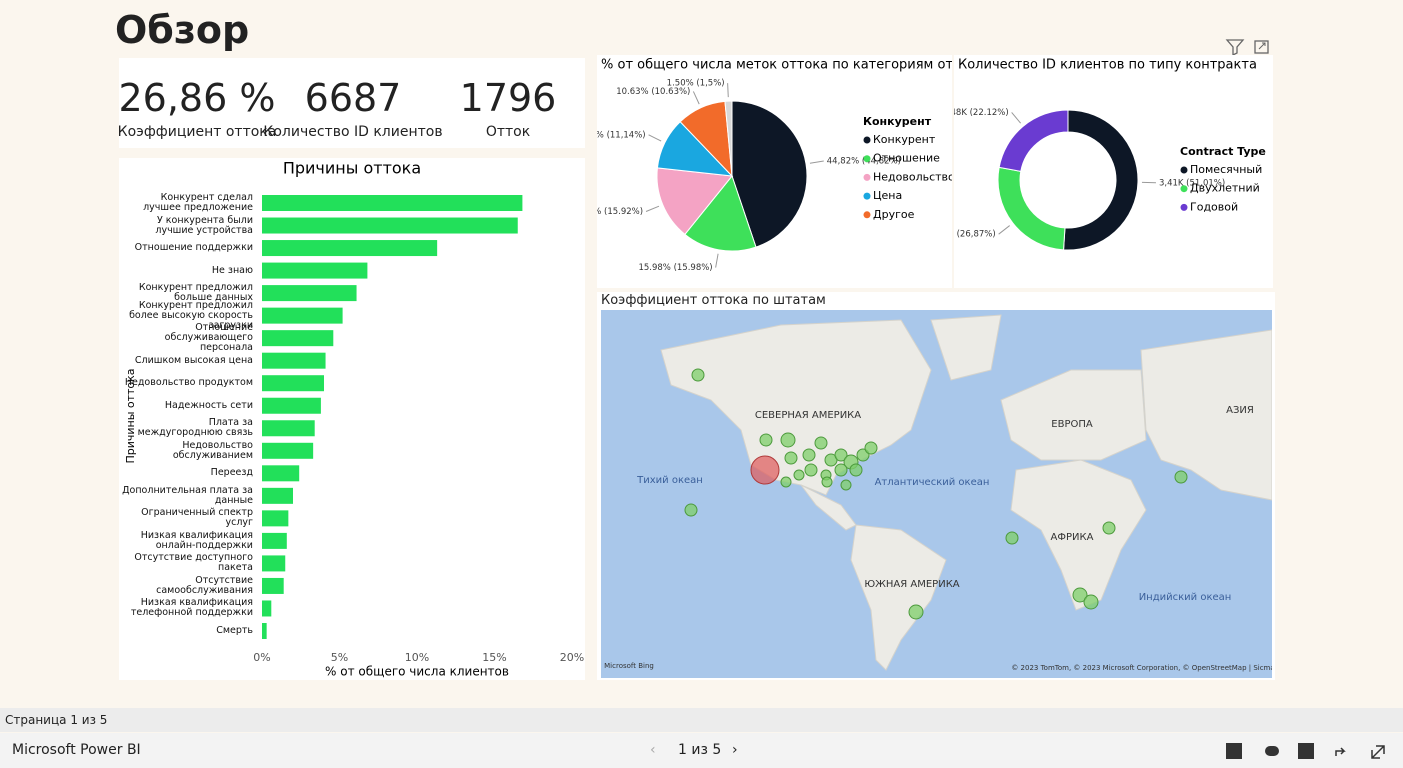 This screenshot has height=768, width=1403. I want to click on data-label: 11.14% (11,14%), so click(621, 135).